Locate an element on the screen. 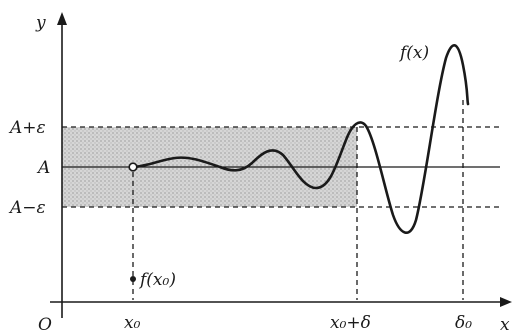 This screenshot has height=333, width=520. f-x0-label: f(x₀) is located at coordinates (157, 280).